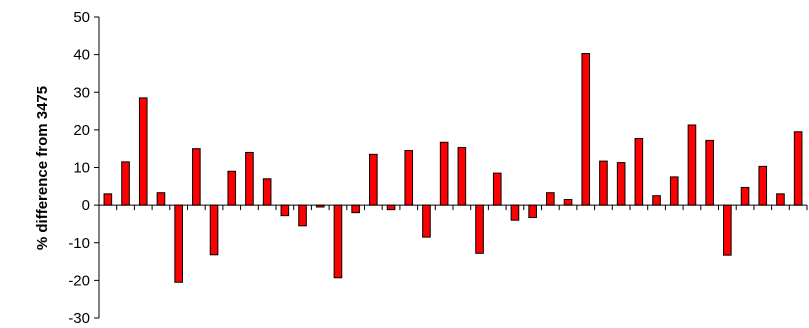 The height and width of the screenshot is (328, 809). I want to click on y-axis: 50 40 30 20 10 0 -10 -20 -30, so click(84, 168).